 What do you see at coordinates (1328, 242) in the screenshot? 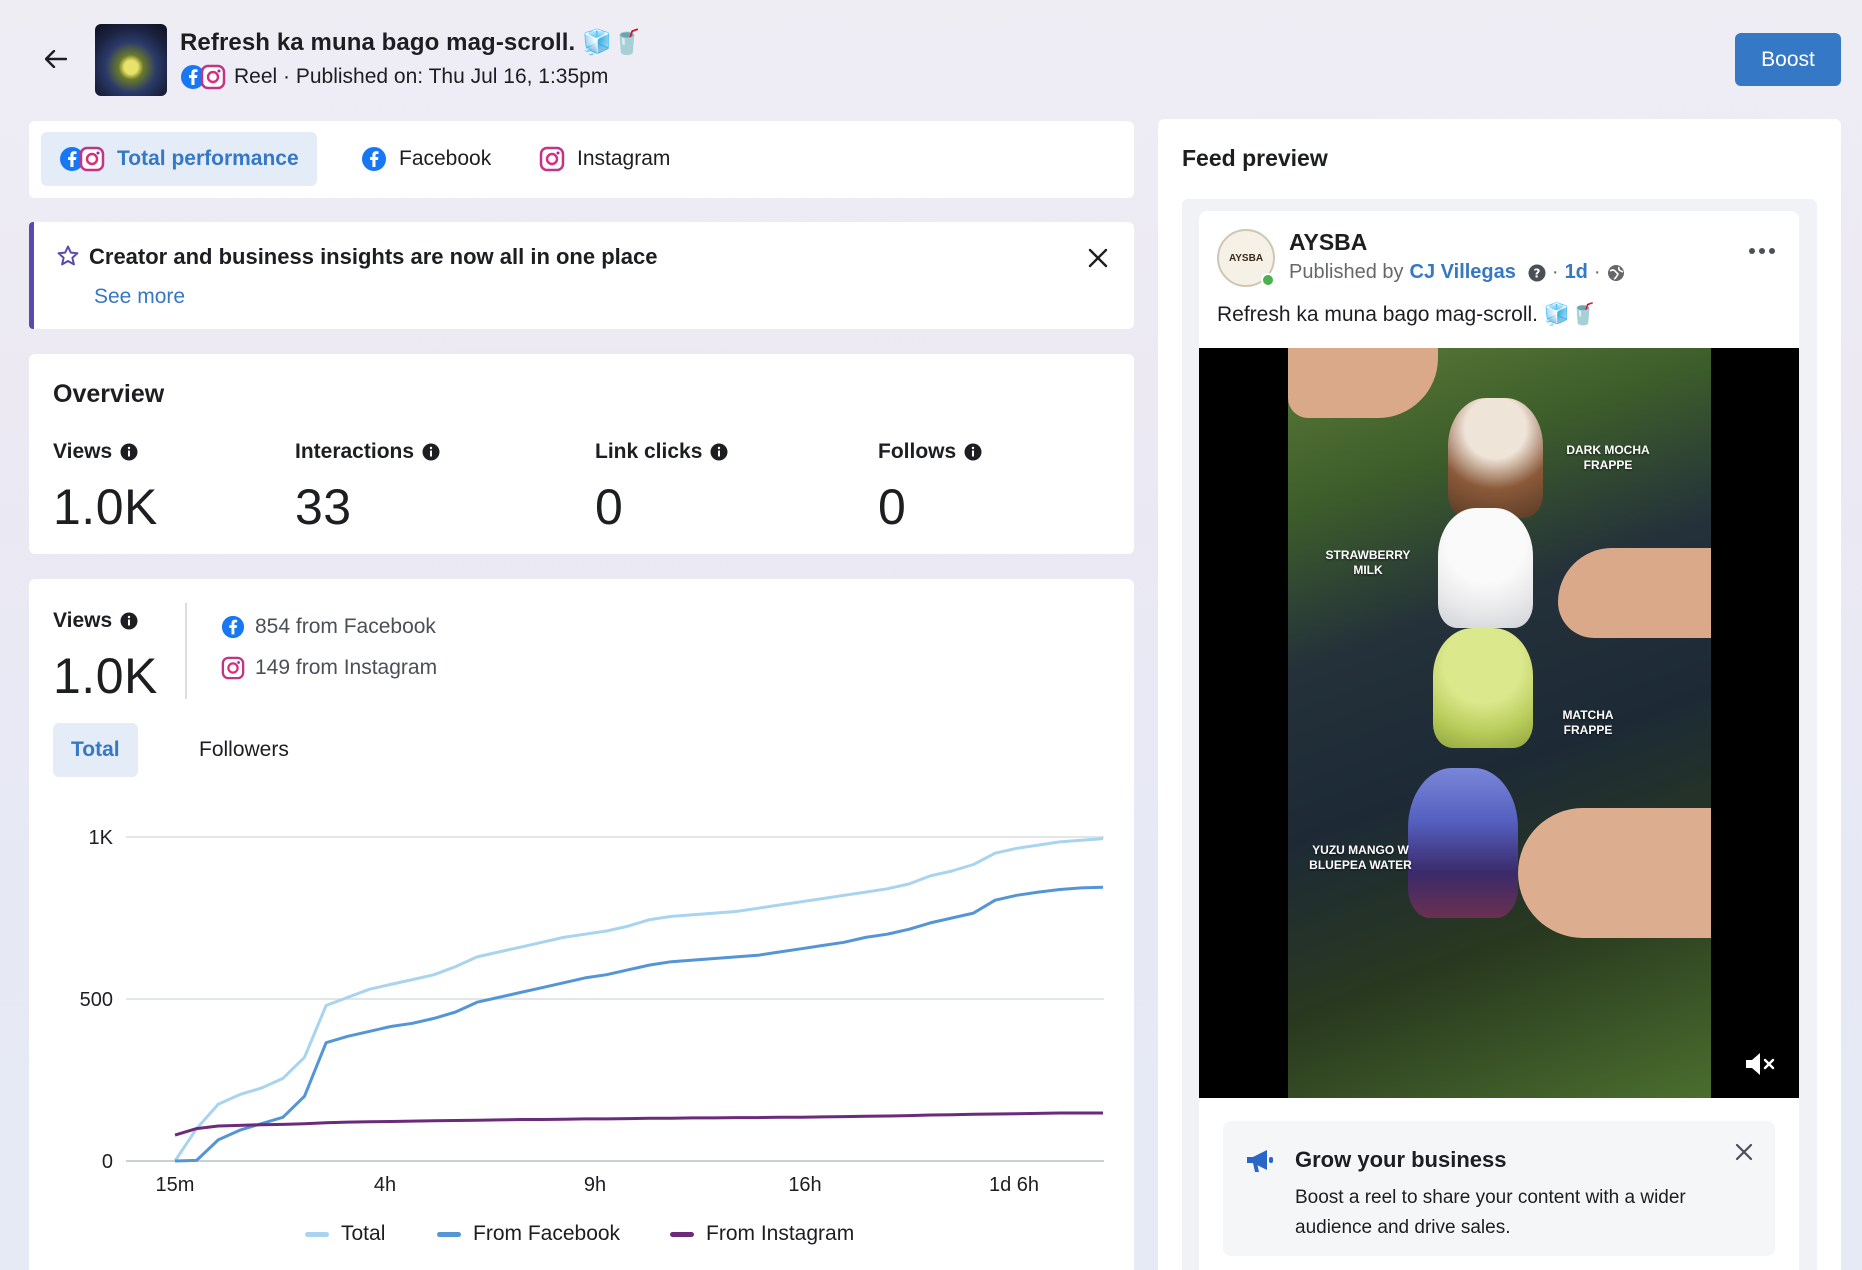
I see `page-name: AYSBA` at bounding box center [1328, 242].